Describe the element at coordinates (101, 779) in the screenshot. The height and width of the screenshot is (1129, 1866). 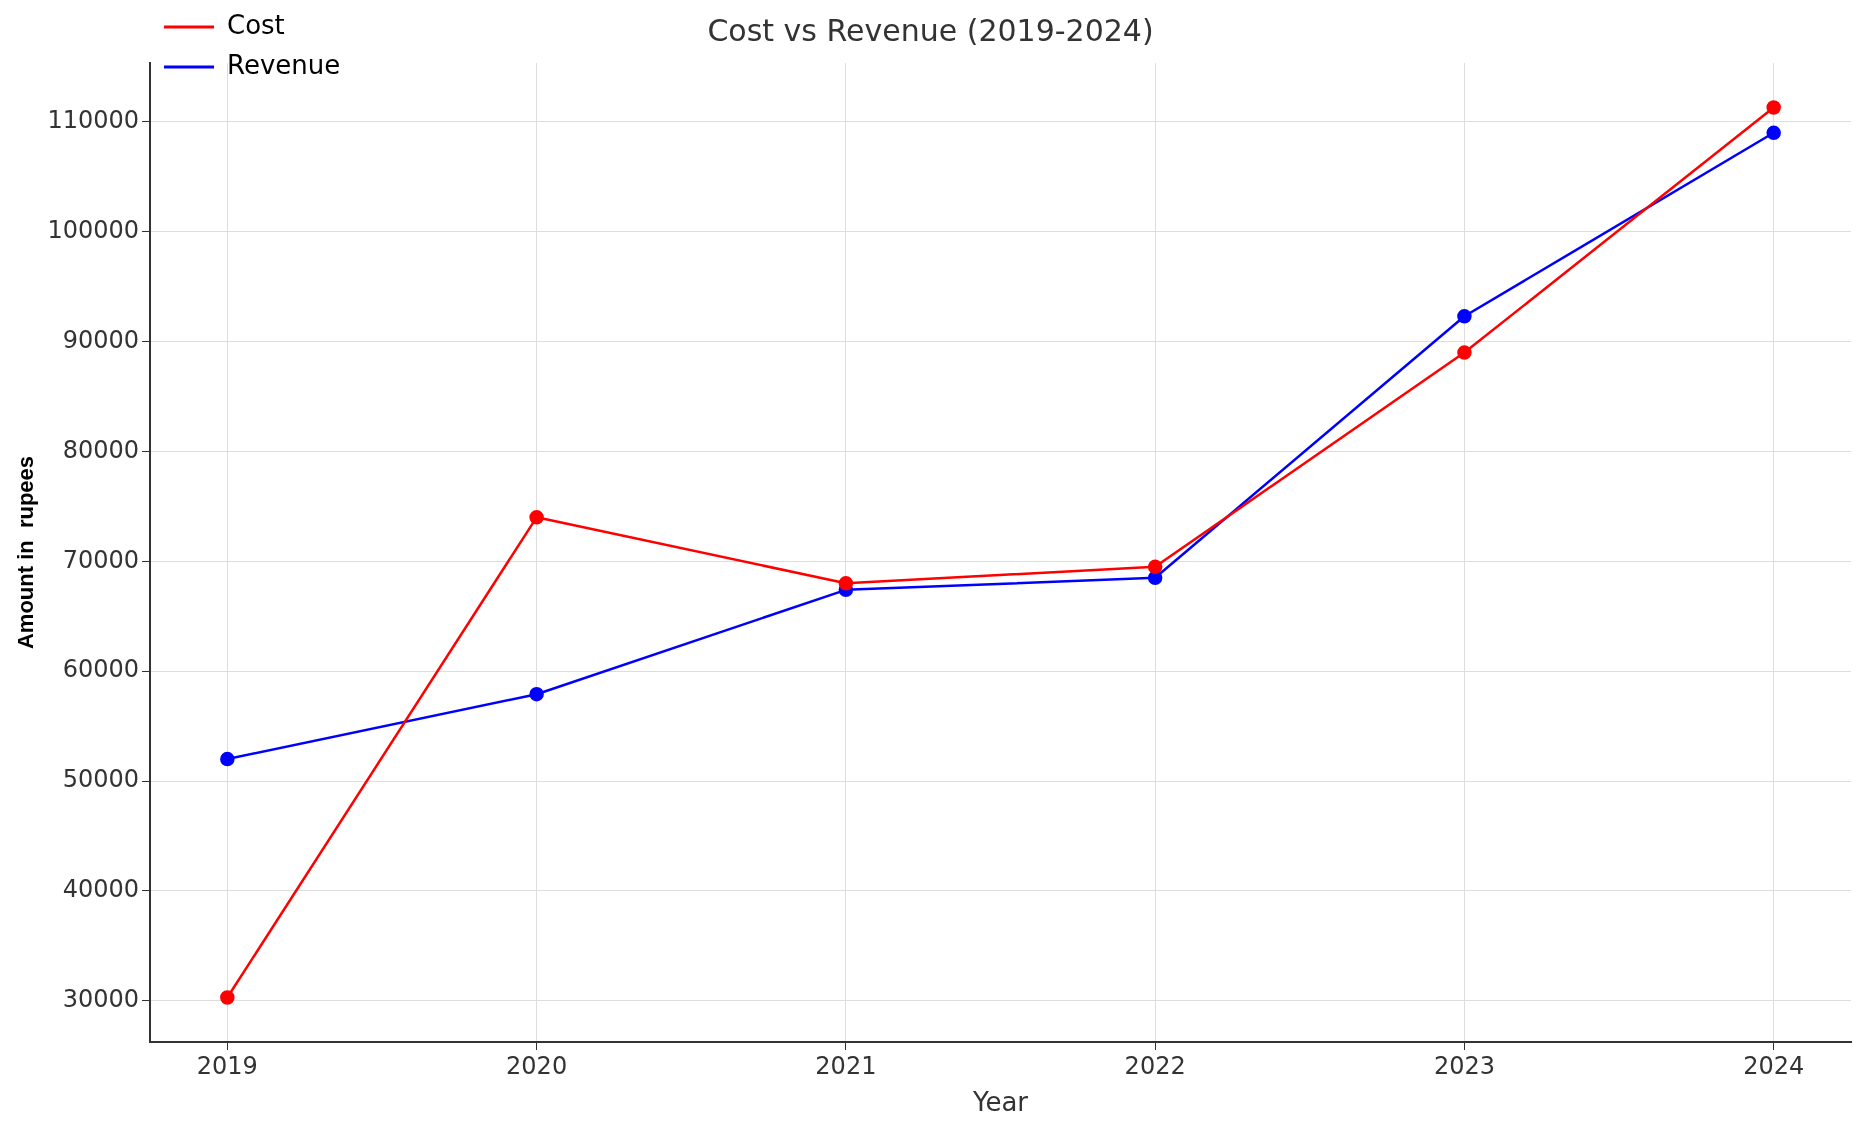
I see `y-tick-label: 50000` at that location.